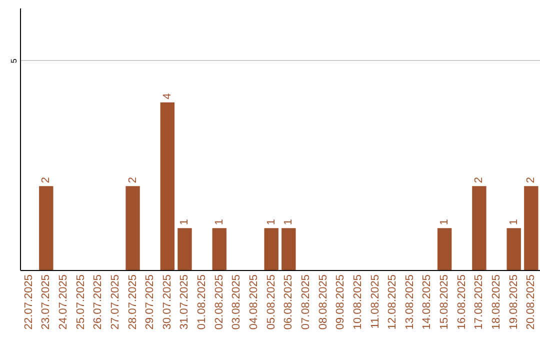 The image size is (540, 340). Describe the element at coordinates (514, 302) in the screenshot. I see `x-tick-label: 19.08.2025` at that location.